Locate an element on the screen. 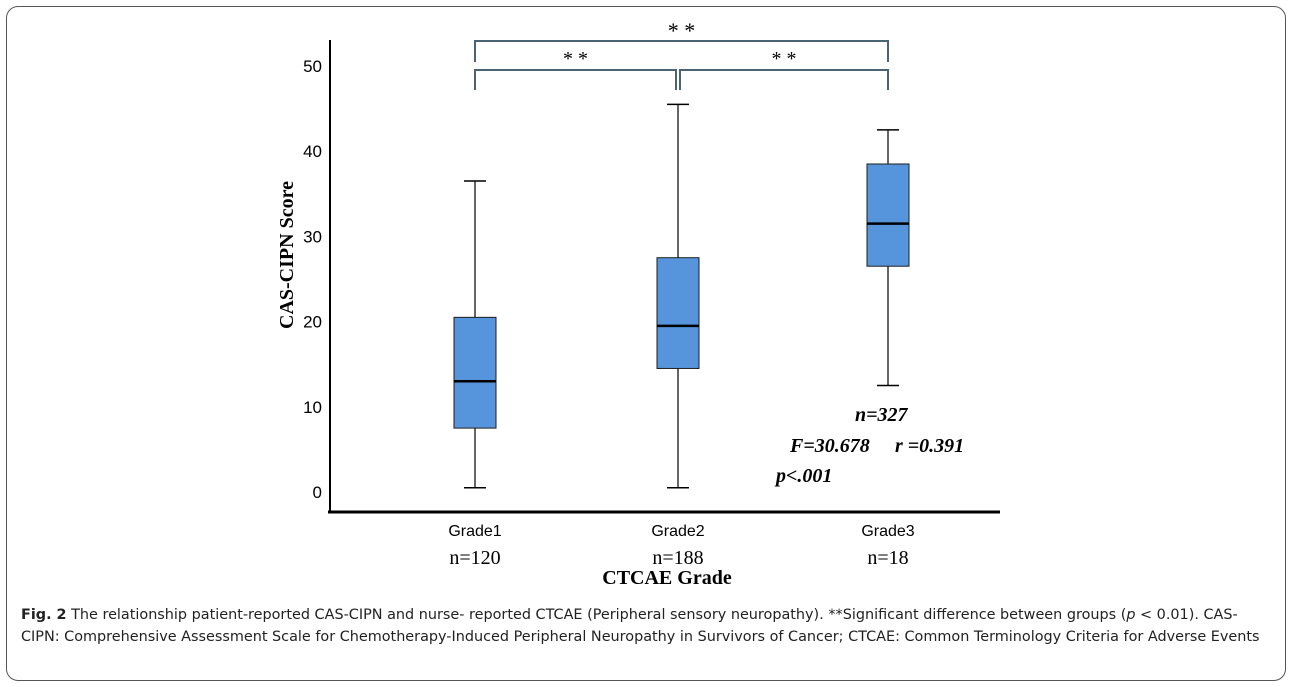  y-tick-label-40: 40 is located at coordinates (312, 151).